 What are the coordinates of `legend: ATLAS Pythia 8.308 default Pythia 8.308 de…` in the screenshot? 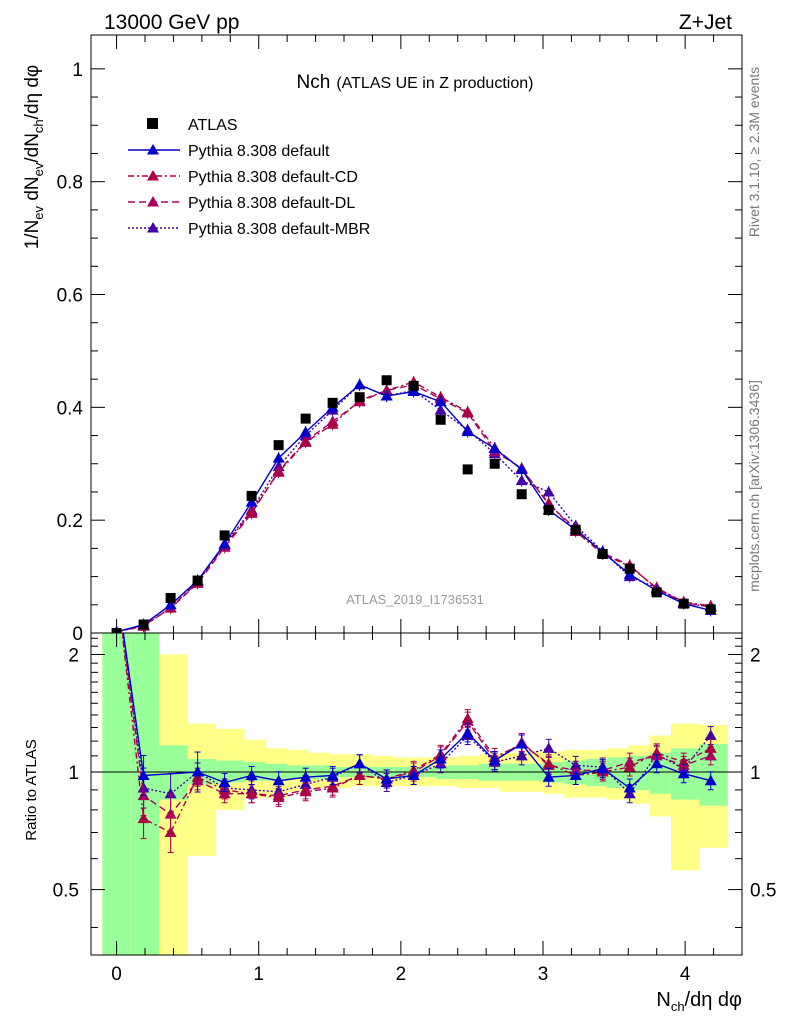 It's located at (249, 177).